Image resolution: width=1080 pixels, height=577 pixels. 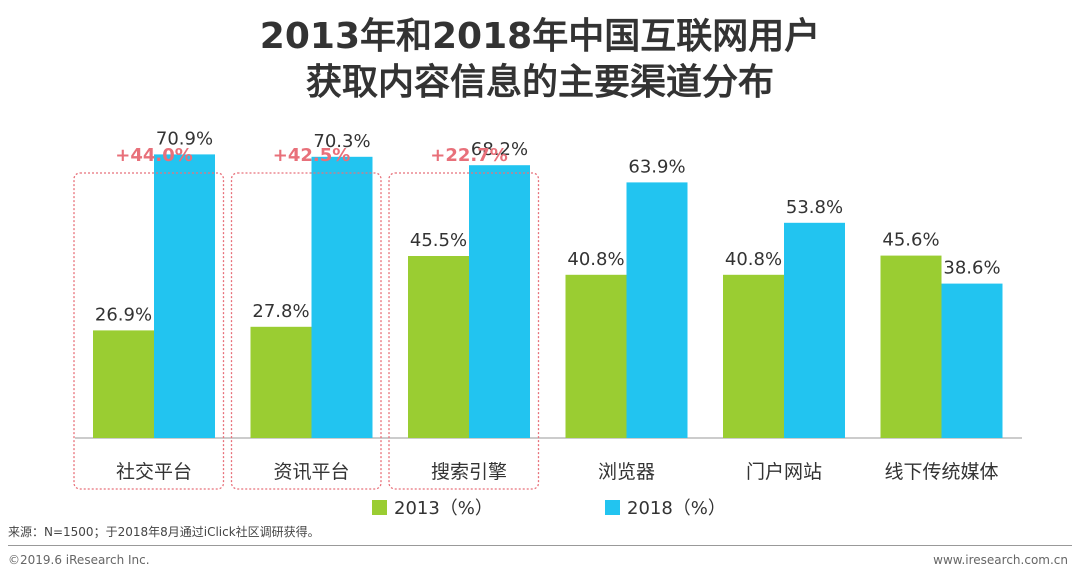 I want to click on growth-label-1: +44.0%, so click(x=154, y=155).